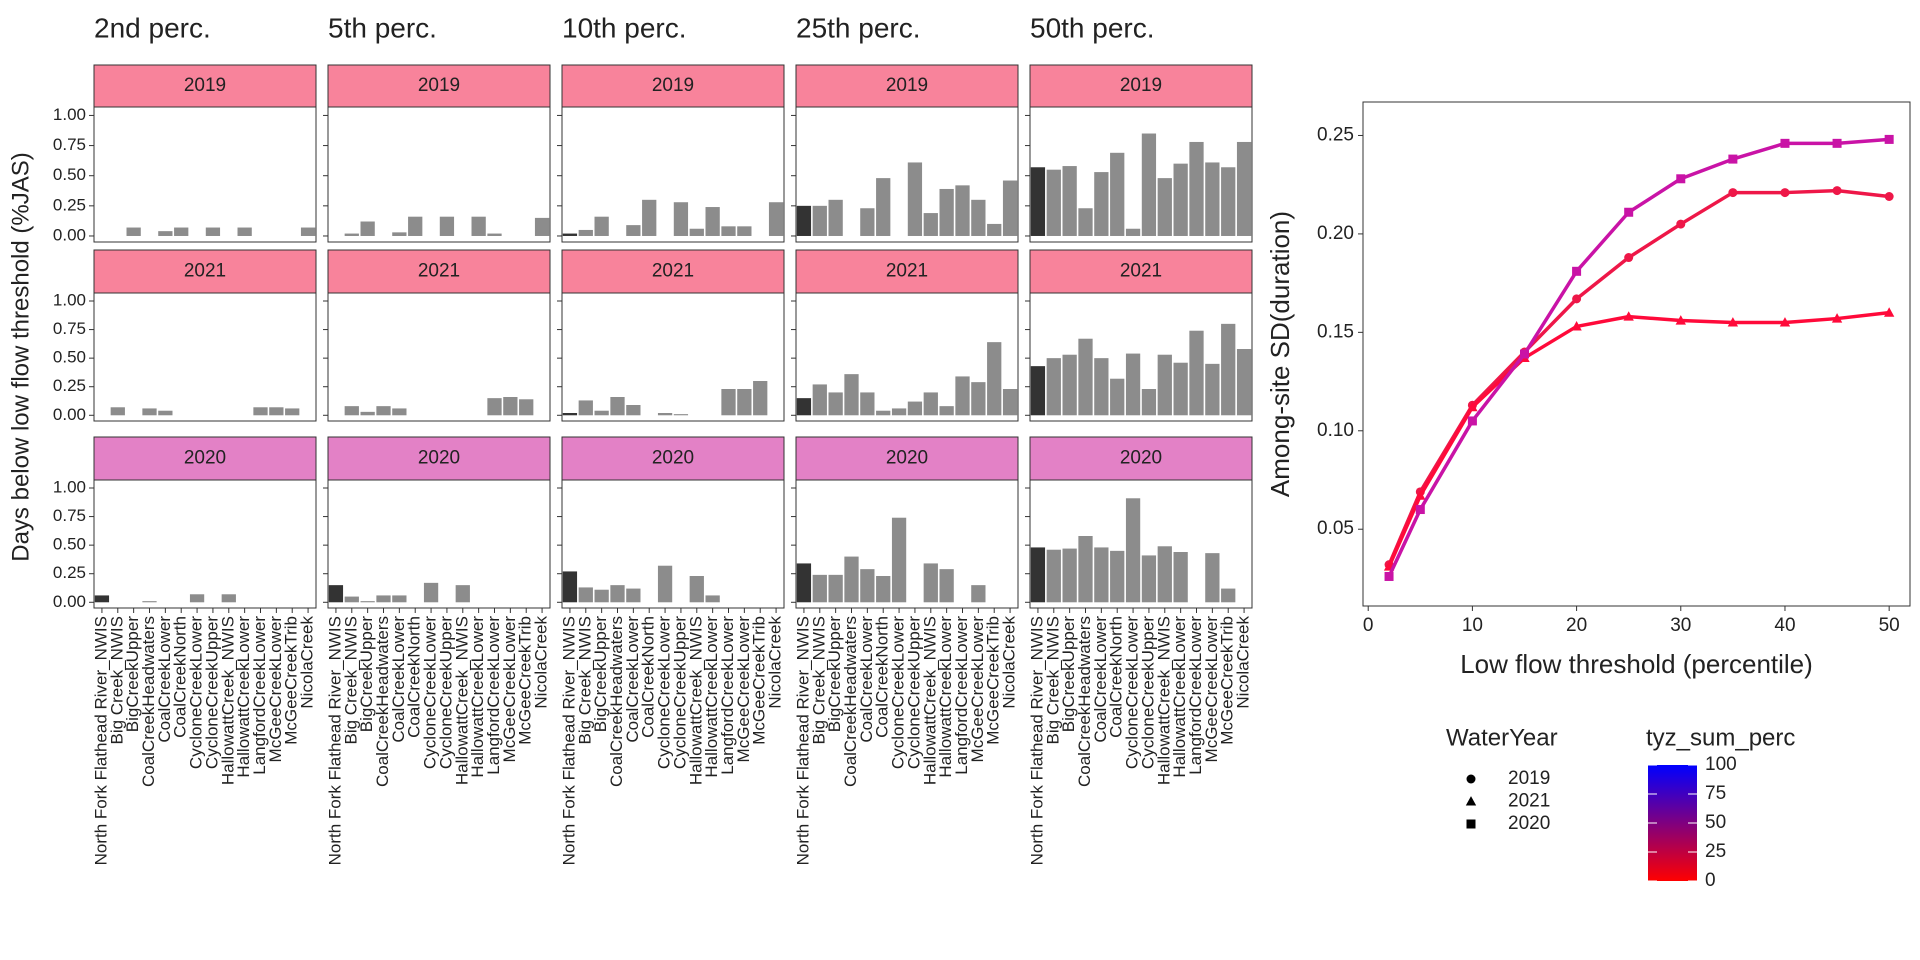 This screenshot has height=960, width=1920. I want to click on x-tick-label: 40, so click(1784, 625).